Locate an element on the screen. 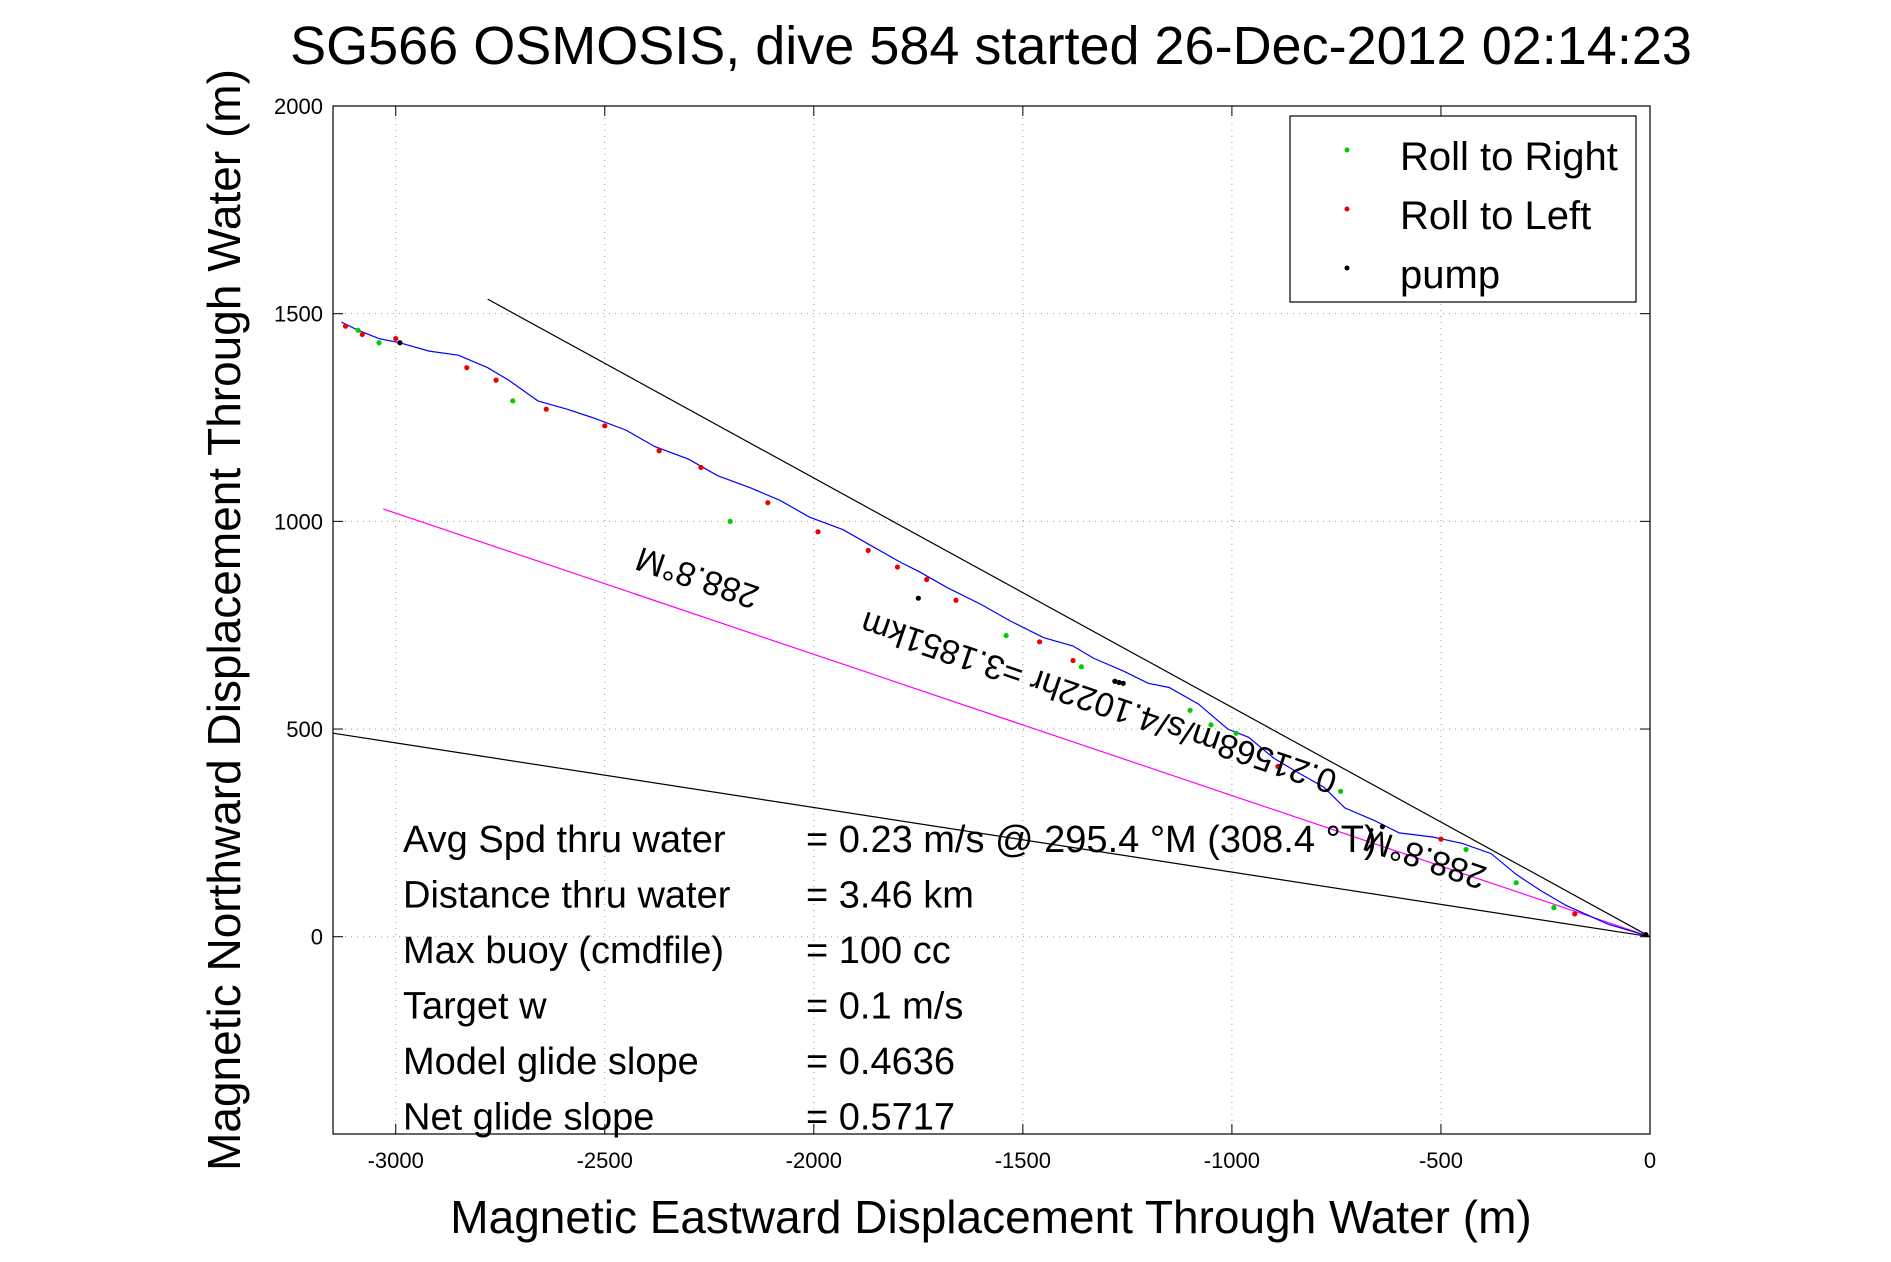 Image resolution: width=1891 pixels, height=1262 pixels. y-tick-label: 1500 is located at coordinates (298, 314).